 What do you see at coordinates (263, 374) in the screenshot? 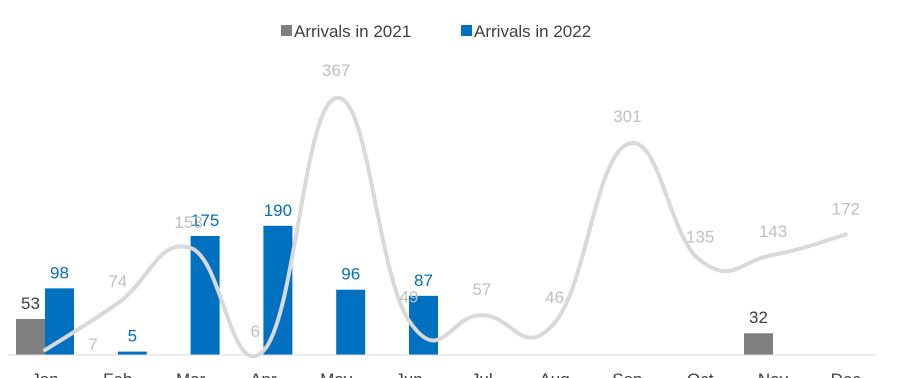
I see `x-tick-apr: Apr` at bounding box center [263, 374].